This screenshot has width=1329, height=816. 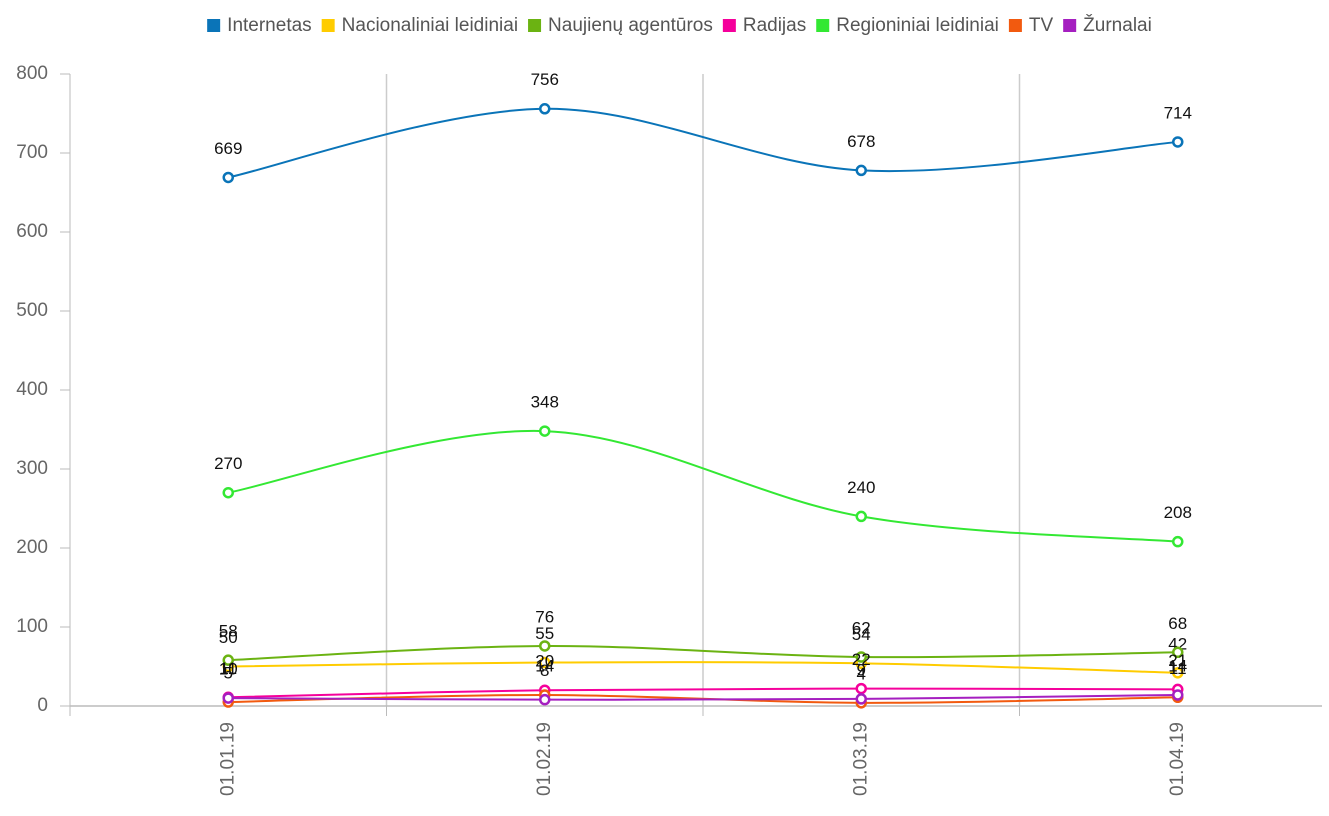 I want to click on y-tick-label: 100, so click(x=32, y=626).